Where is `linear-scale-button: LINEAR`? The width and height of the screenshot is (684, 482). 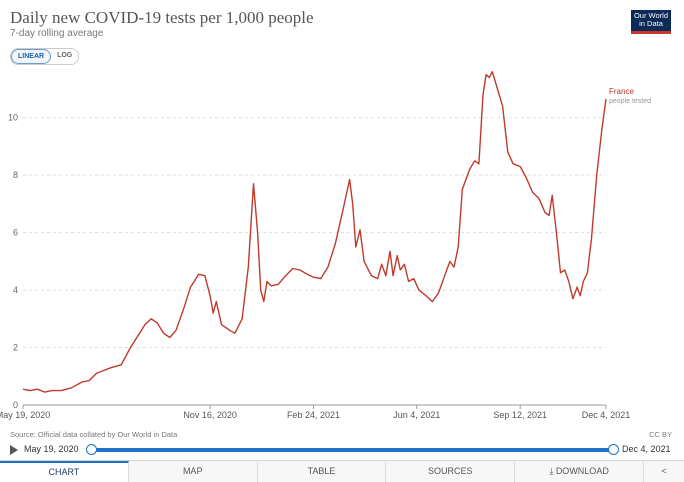 linear-scale-button: LINEAR is located at coordinates (31, 56).